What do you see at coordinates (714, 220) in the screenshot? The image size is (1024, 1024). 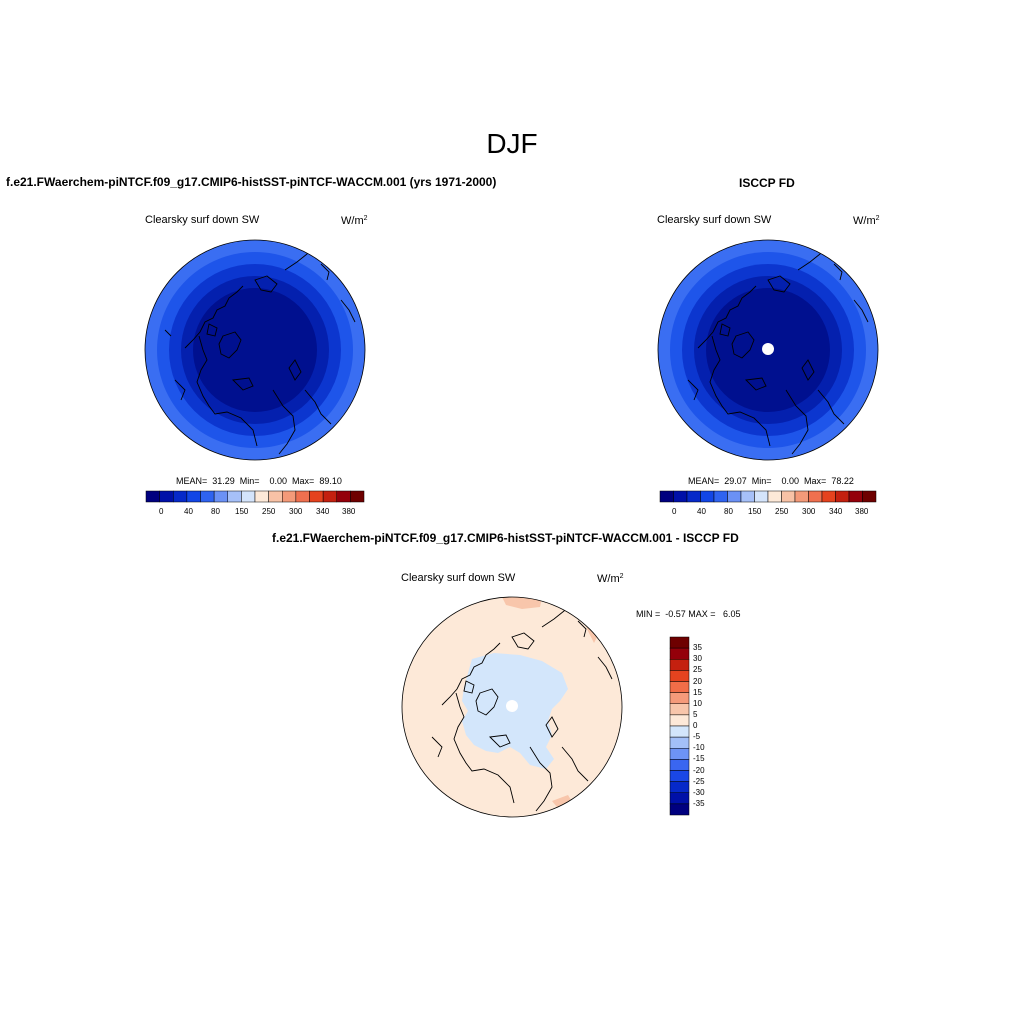 I see `panel-2-variable-label: Clearsky surf down SW` at bounding box center [714, 220].